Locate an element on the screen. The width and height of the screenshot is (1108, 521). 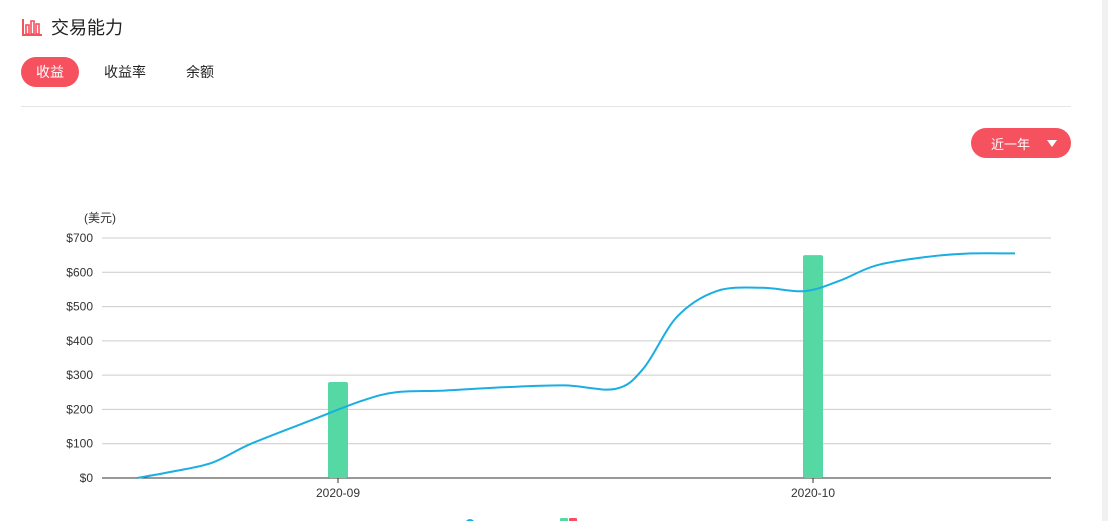
y-tick-label: $200 is located at coordinates (79, 409).